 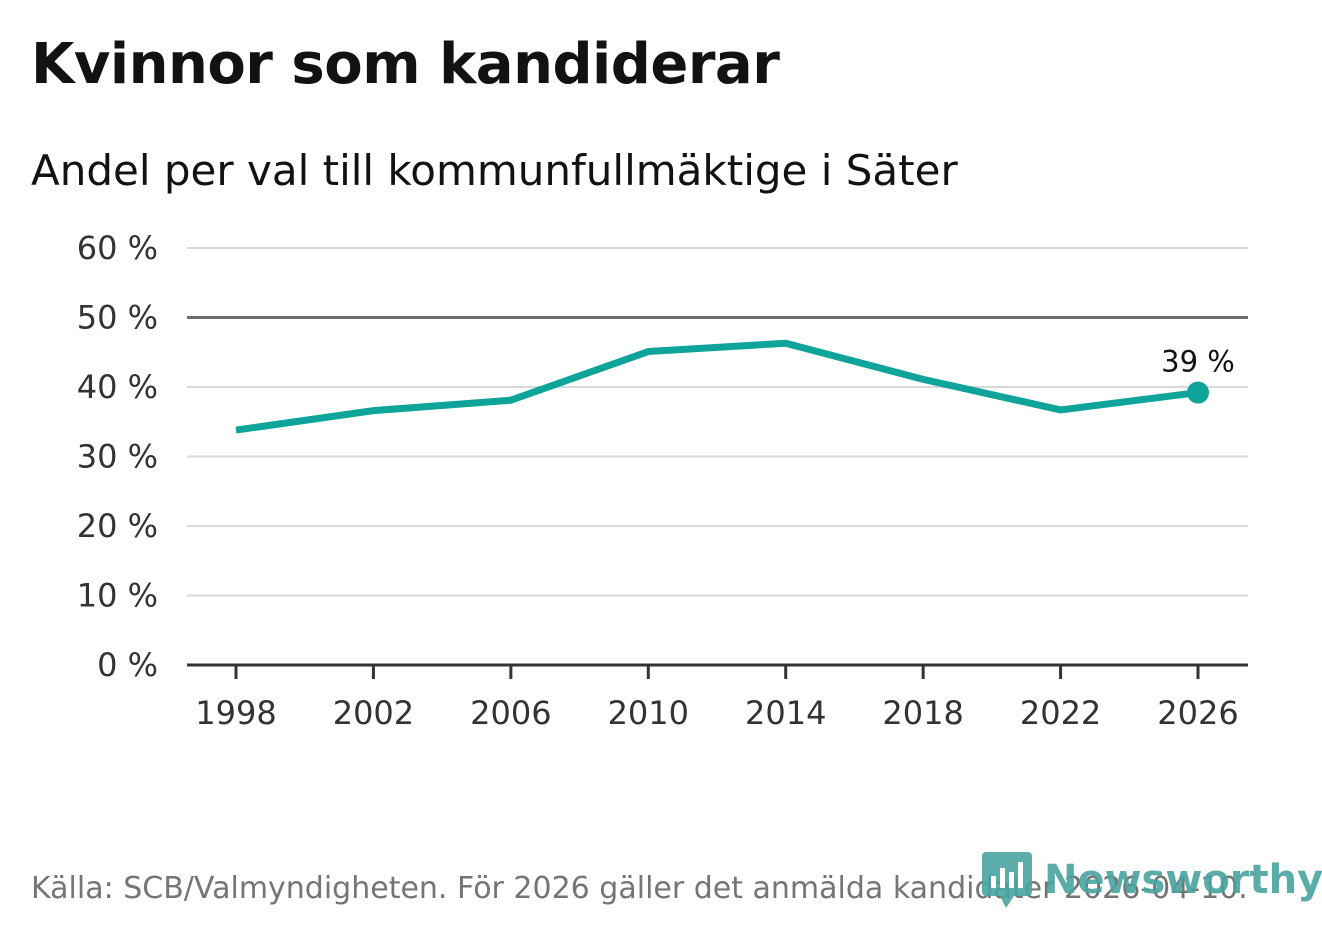 What do you see at coordinates (405, 64) in the screenshot?
I see `chart-title: Kvinnor som kandiderar` at bounding box center [405, 64].